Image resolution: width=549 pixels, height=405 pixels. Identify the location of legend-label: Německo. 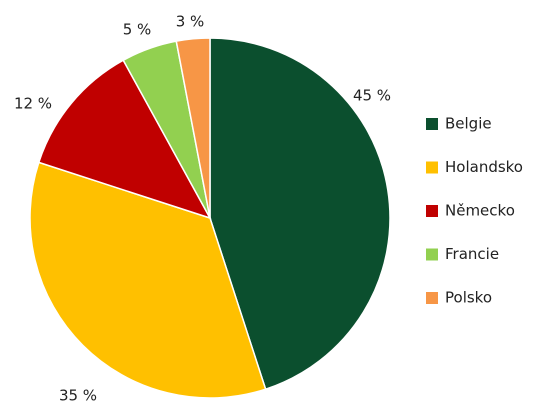
(480, 211).